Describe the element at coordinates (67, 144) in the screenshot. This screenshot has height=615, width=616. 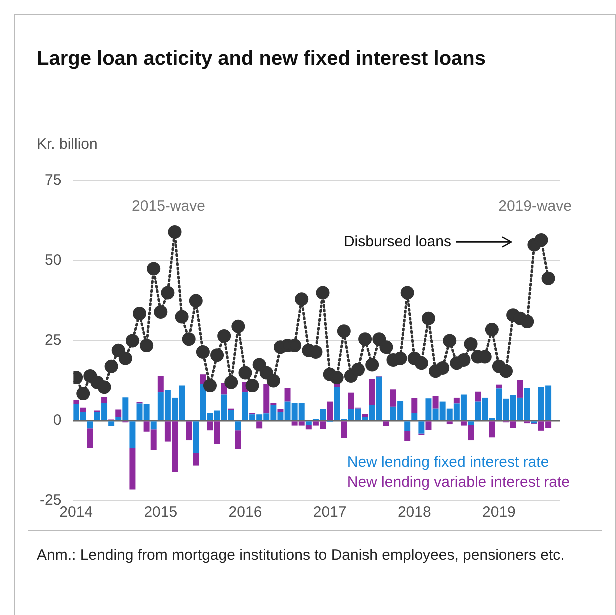
I see `y-axis-title: Kr. billion` at that location.